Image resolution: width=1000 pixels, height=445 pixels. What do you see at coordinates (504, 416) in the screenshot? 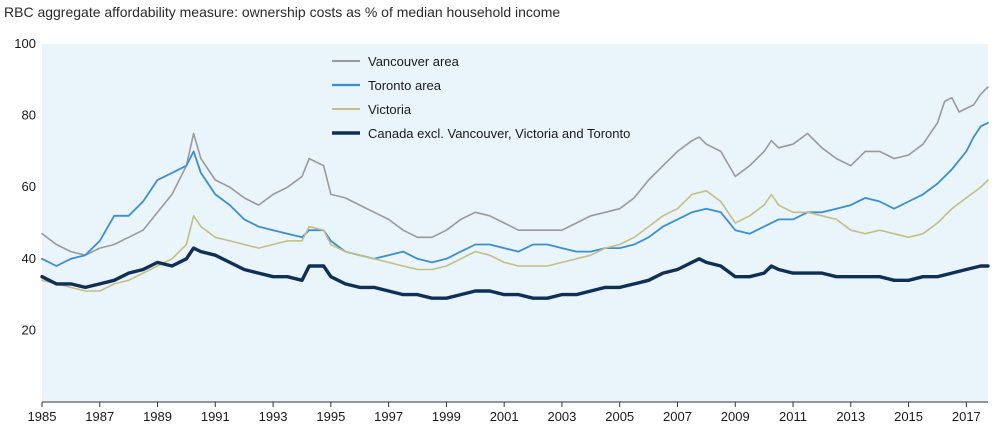
I see `x-tick-label: 2001` at bounding box center [504, 416].